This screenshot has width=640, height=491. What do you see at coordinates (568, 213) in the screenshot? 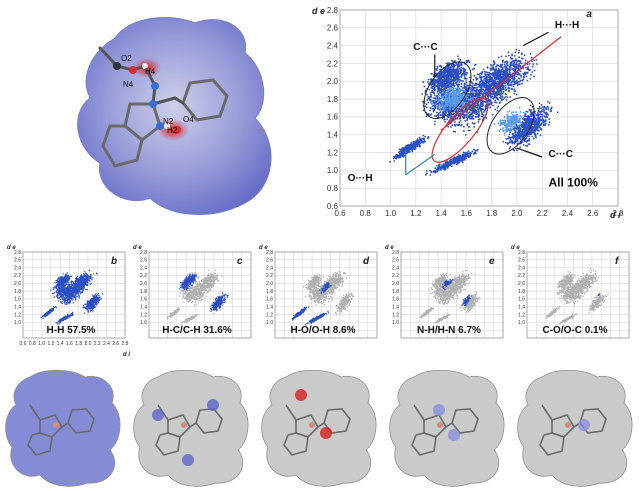
I see `x-tick-label: 2.4` at bounding box center [568, 213].